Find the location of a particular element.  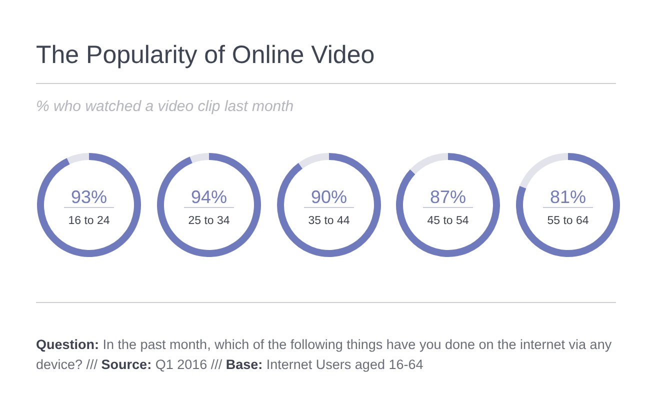

text: The Popularity of Online Video is located at coordinates (205, 55).